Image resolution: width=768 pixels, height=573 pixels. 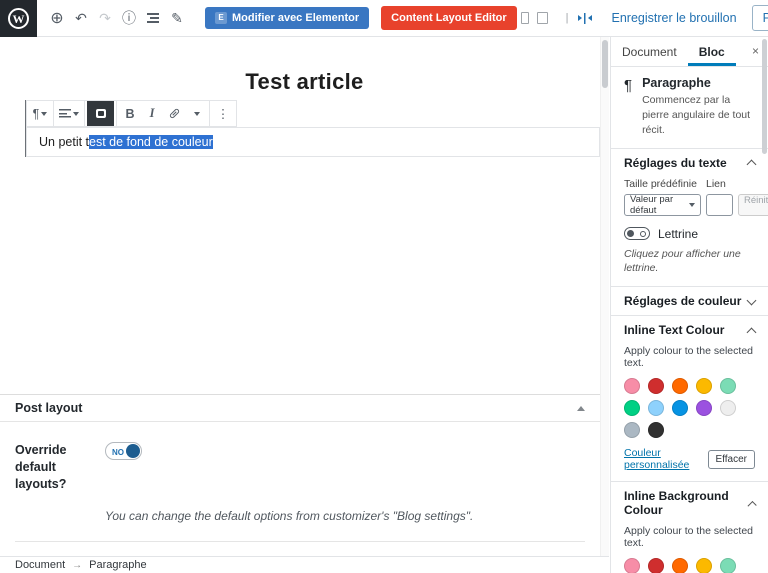 I want to click on post-layout-title: Post layout, so click(x=49, y=408).